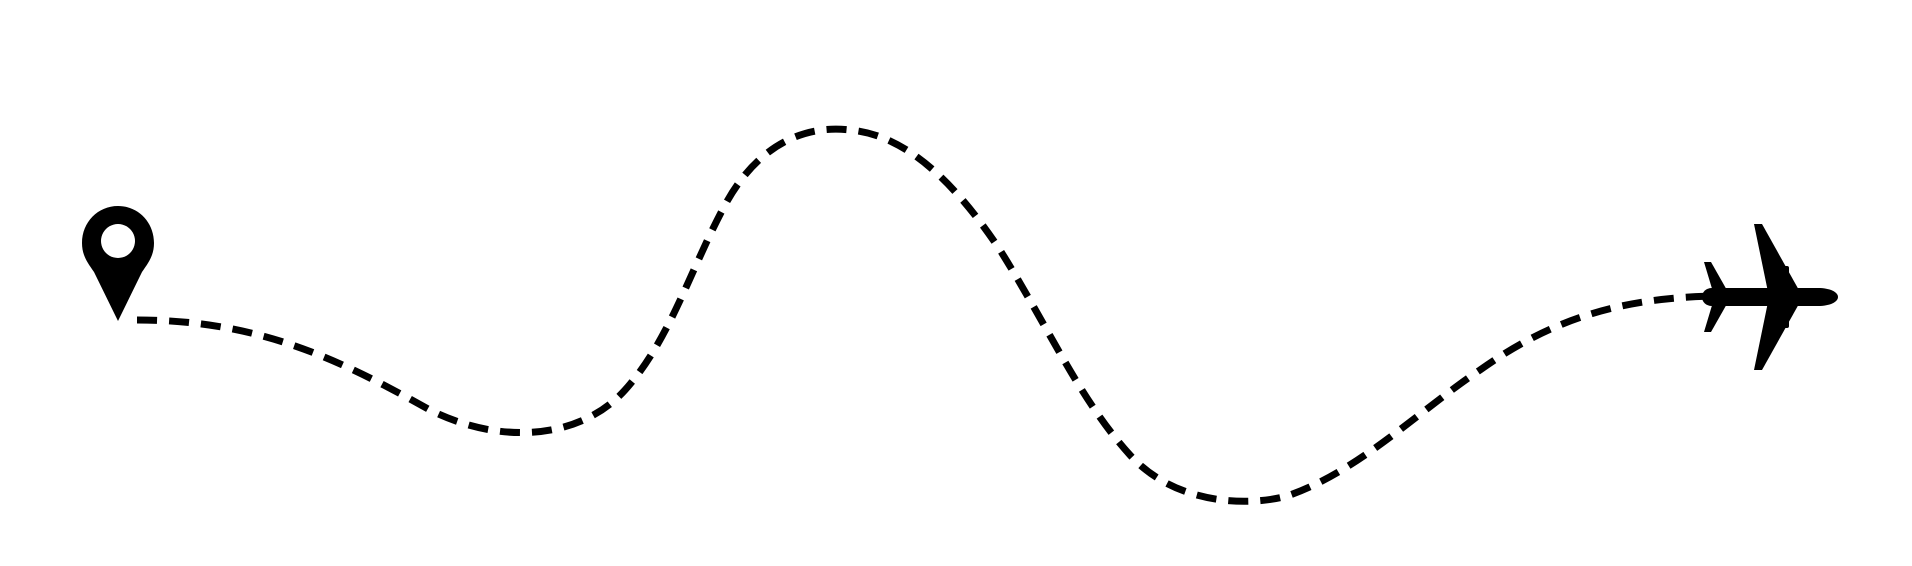 This screenshot has width=1912, height=566. I want to click on airplane-icon, so click(1770, 297).